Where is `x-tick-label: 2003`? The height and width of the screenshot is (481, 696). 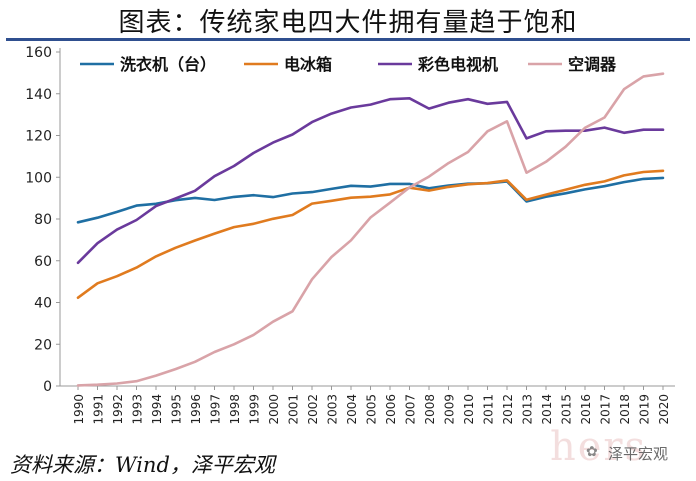 x-tick-label: 2003 is located at coordinates (333, 409).